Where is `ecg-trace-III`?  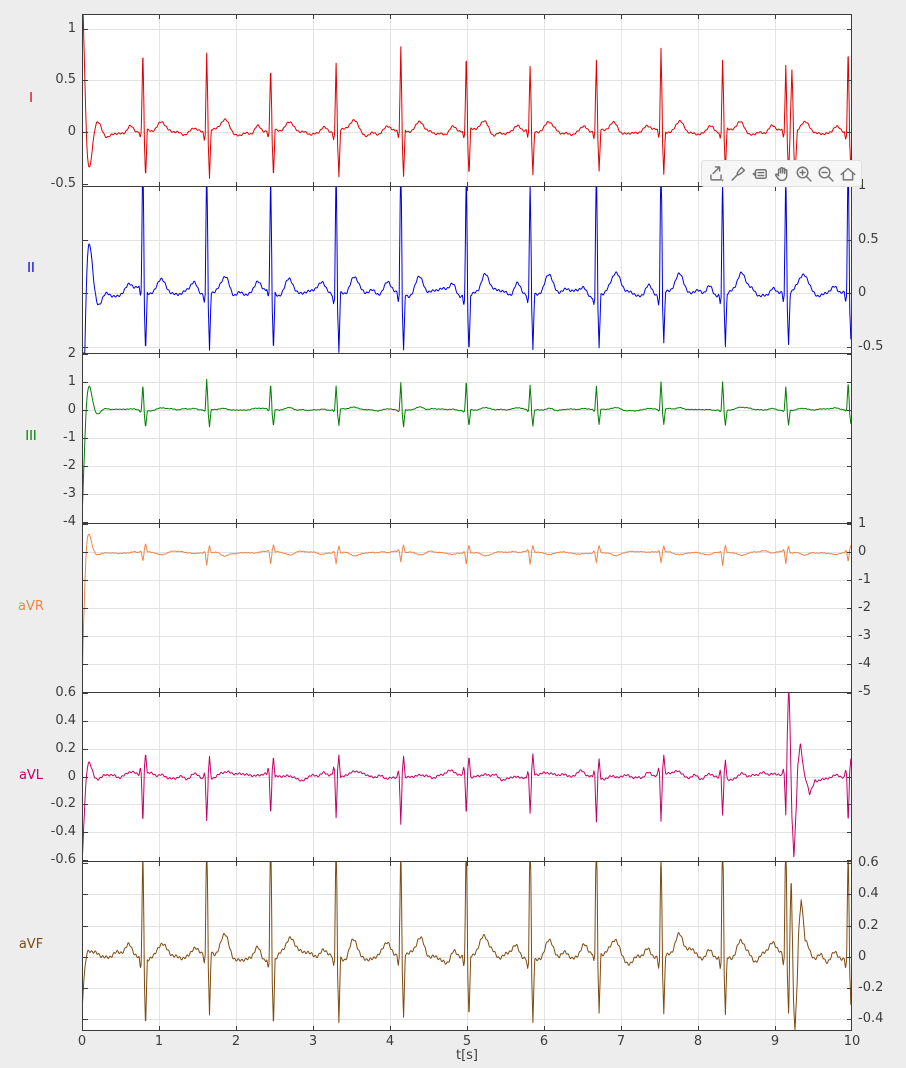
ecg-trace-III is located at coordinates (467, 448).